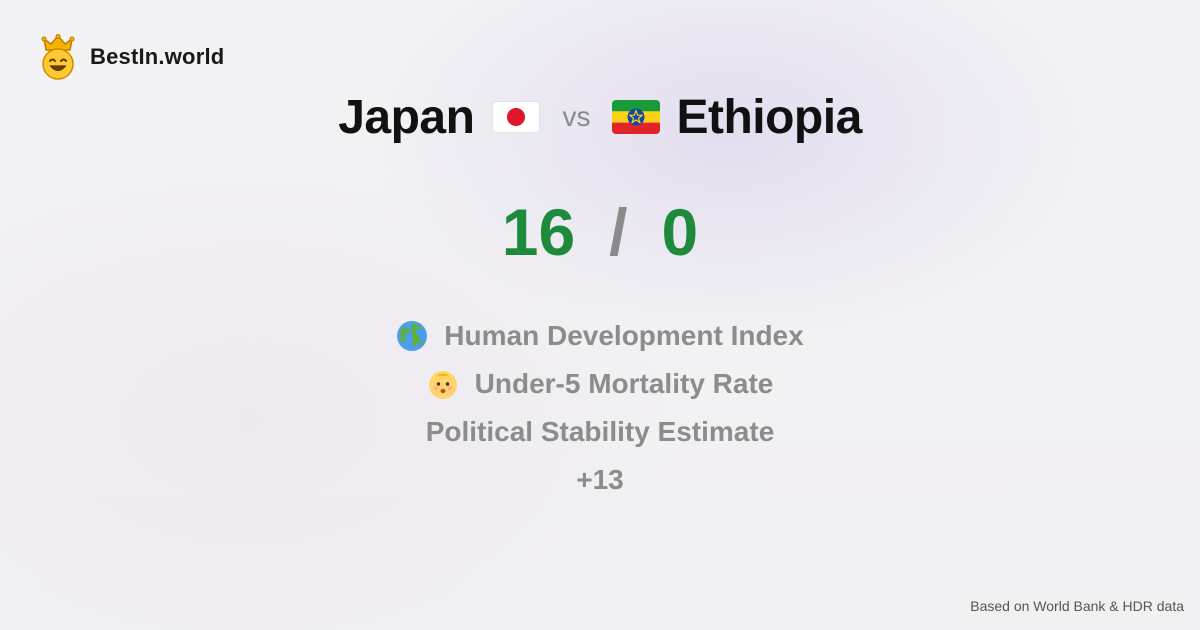 The width and height of the screenshot is (1200, 630). Describe the element at coordinates (1077, 606) in the screenshot. I see `data-source-note: Based on World Bank & HDR data` at that location.